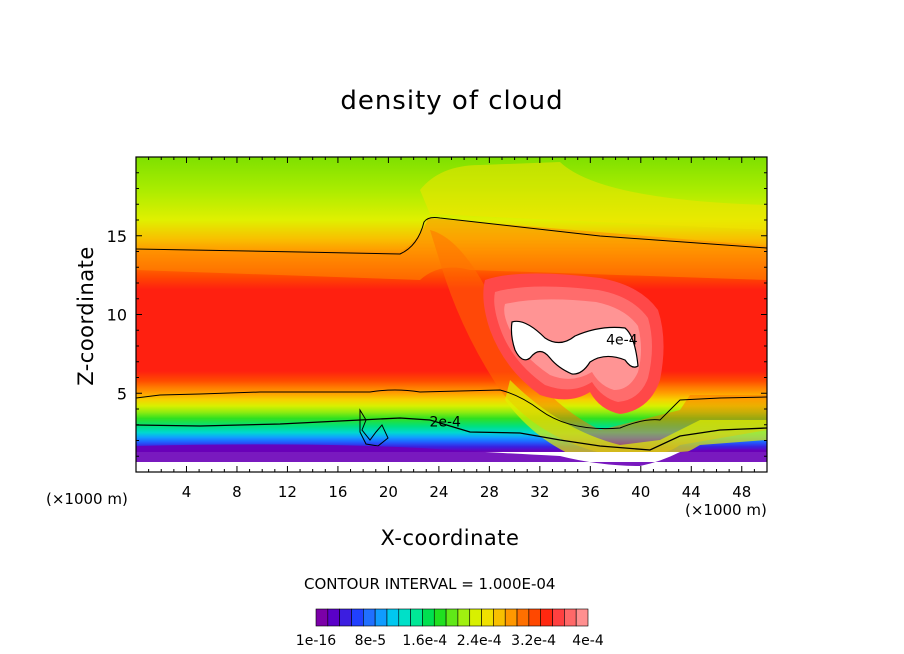 The height and width of the screenshot is (654, 904). I want to click on y-tick-label: 15, so click(117, 236).